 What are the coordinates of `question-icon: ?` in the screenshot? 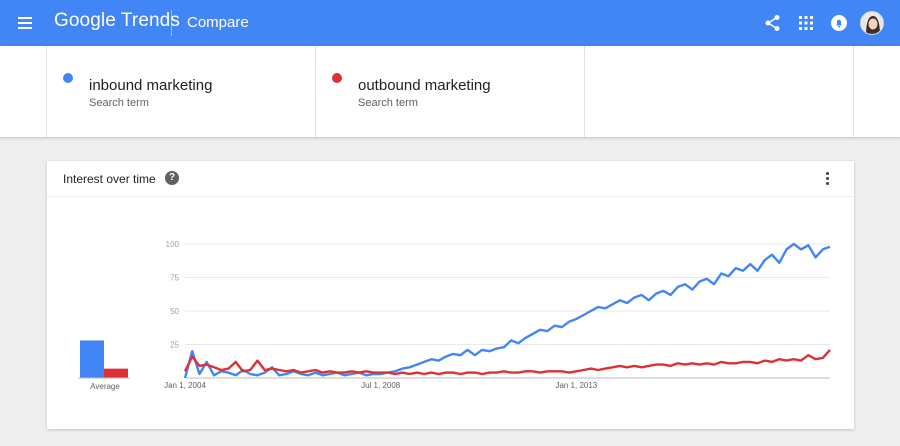 It's located at (172, 178).